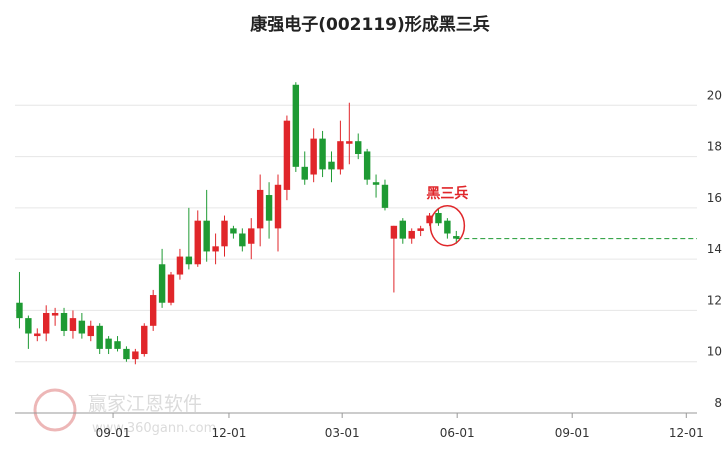  I want to click on chart-title: 康强电子(002119)形成黑三兵, so click(370, 24).